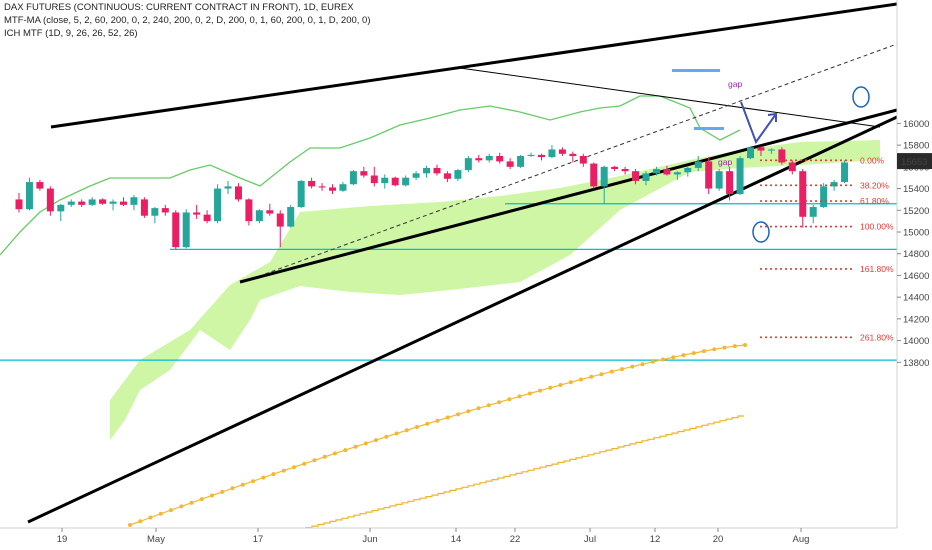 This screenshot has width=932, height=550. What do you see at coordinates (156, 539) in the screenshot?
I see `x-tick-label: May` at bounding box center [156, 539].